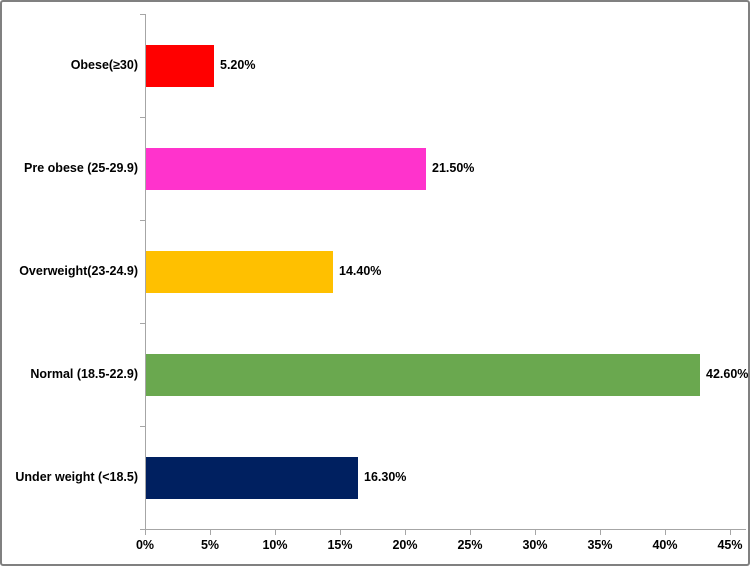 The image size is (750, 566). I want to click on y-axis-line, so click(145, 272).